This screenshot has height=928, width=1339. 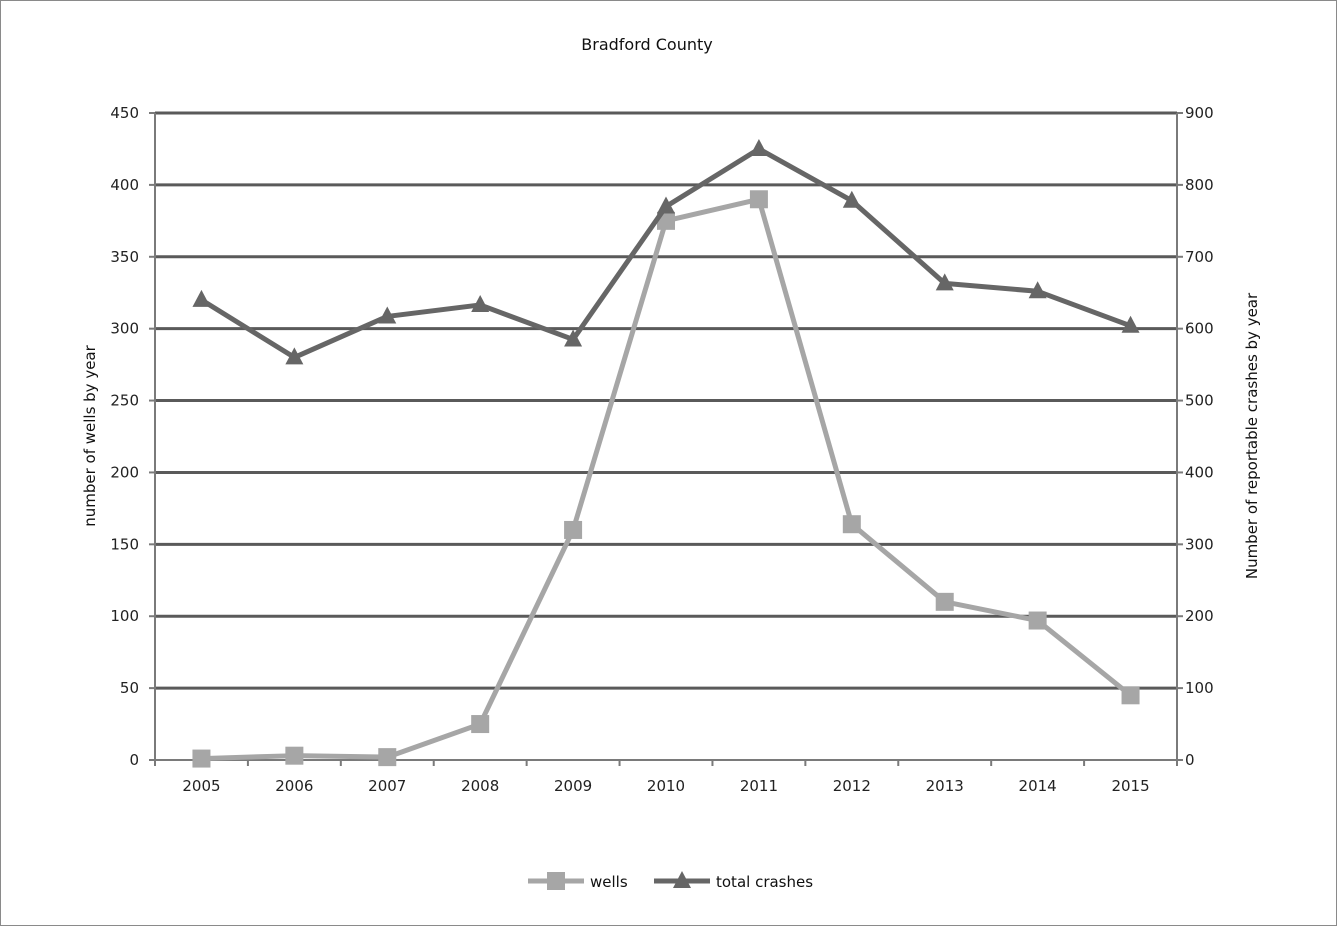 What do you see at coordinates (1252, 435) in the screenshot?
I see `right-axis-title: Number of reportable crashes by year` at bounding box center [1252, 435].